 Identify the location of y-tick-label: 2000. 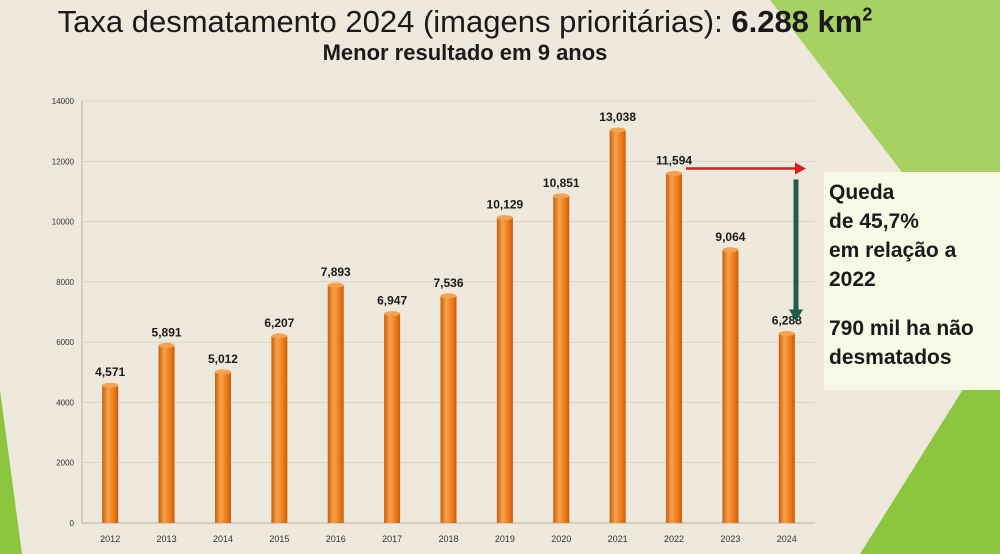
(65, 463).